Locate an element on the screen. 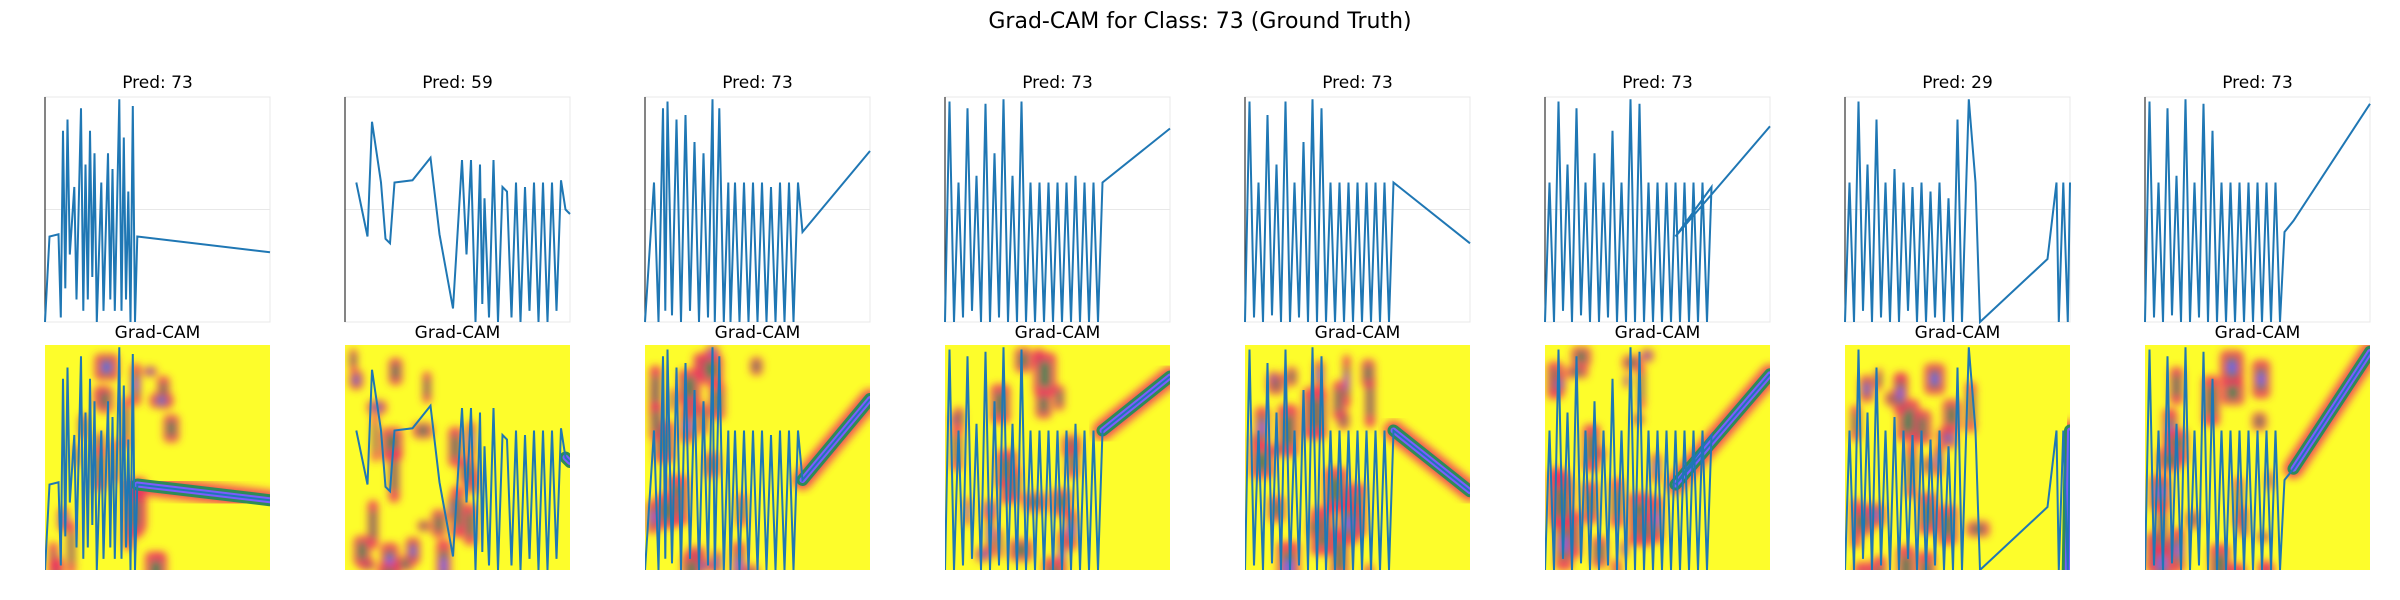 The image size is (2400, 600). panel-8: Pred: 73 Grad-CAM is located at coordinates (2257, 321).